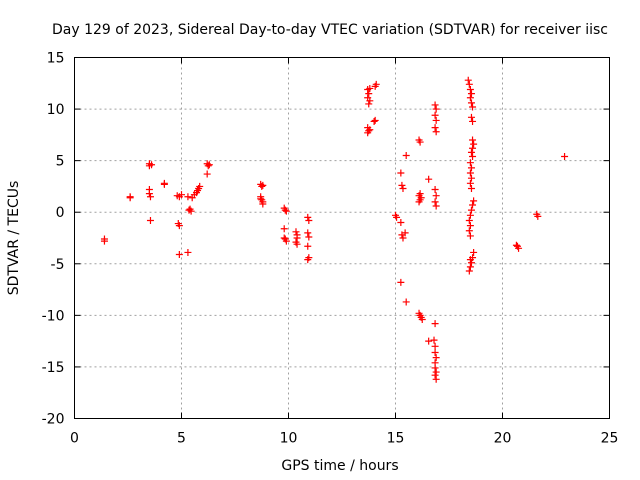 The height and width of the screenshot is (480, 640). What do you see at coordinates (339, 466) in the screenshot?
I see `x-axis-label: GPS time / hours` at bounding box center [339, 466].